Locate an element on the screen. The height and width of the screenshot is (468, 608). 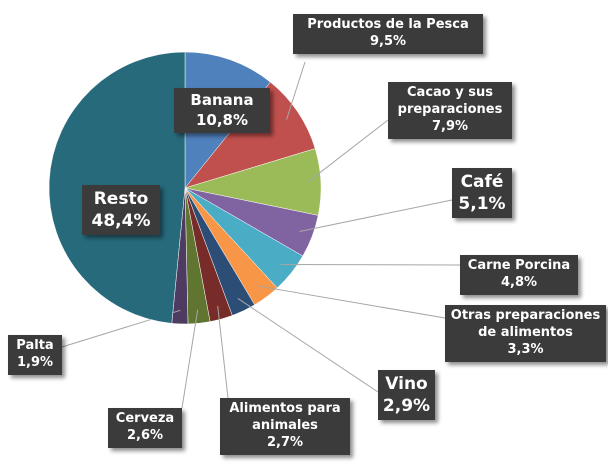
data-label: Productos de la Pesca 9,5% is located at coordinates (388, 34).